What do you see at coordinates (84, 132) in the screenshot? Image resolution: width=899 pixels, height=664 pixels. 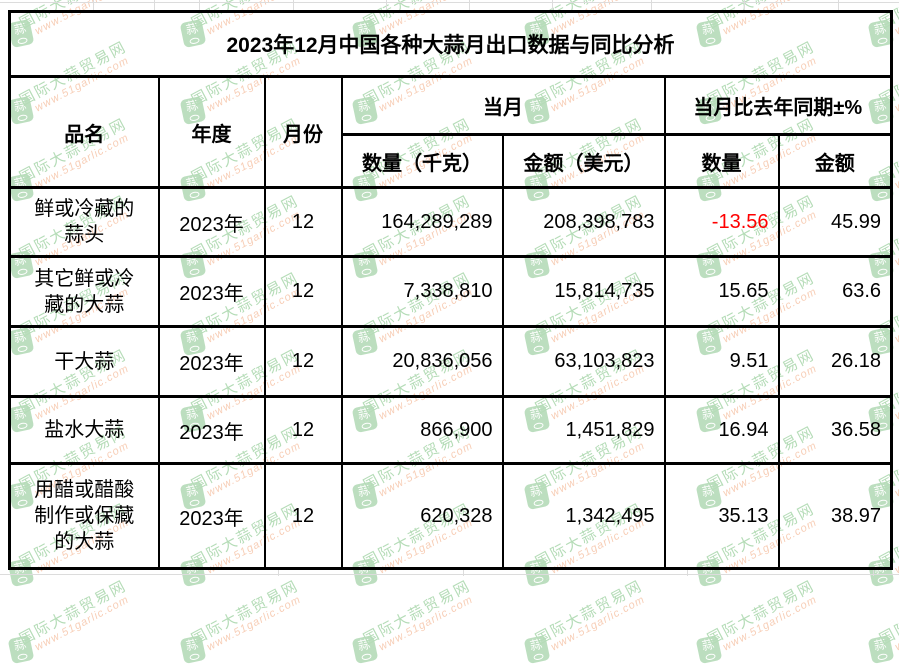 I see `header-product: 品名` at bounding box center [84, 132].